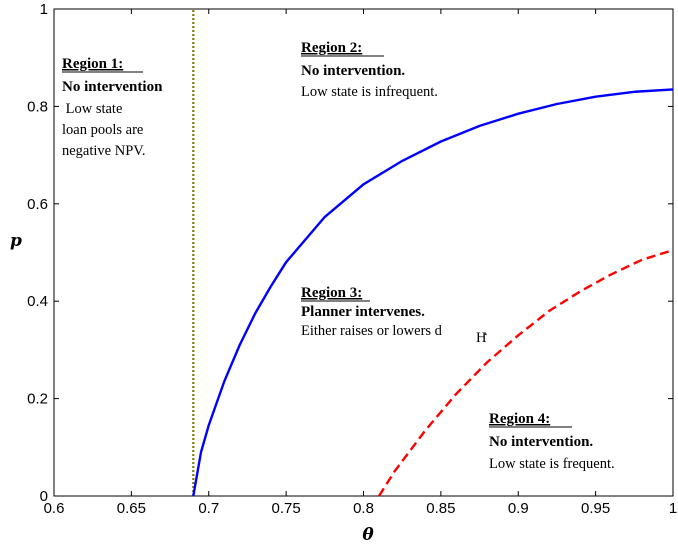 This screenshot has width=678, height=544. Describe the element at coordinates (363, 312) in the screenshot. I see `region-3-heading: Planner intervenes.` at that location.